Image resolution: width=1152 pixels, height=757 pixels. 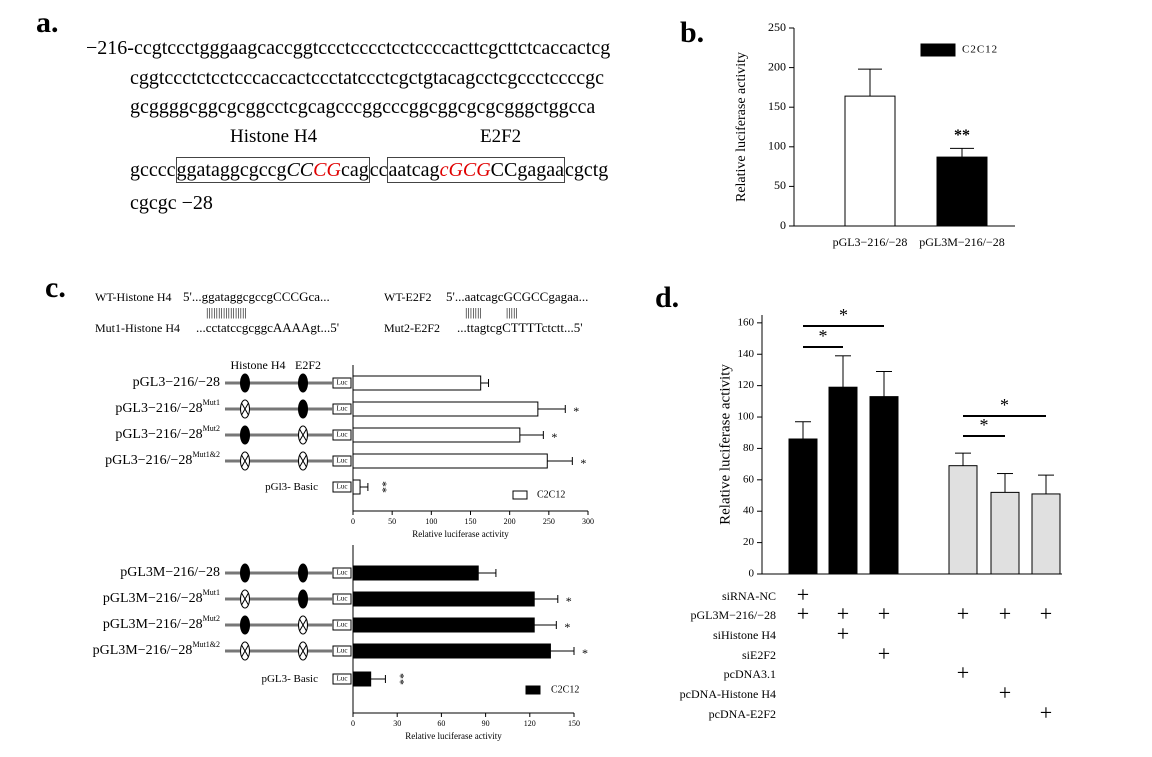 I want to click on seq-name: Mut2-E2F2, so click(x=412, y=328).